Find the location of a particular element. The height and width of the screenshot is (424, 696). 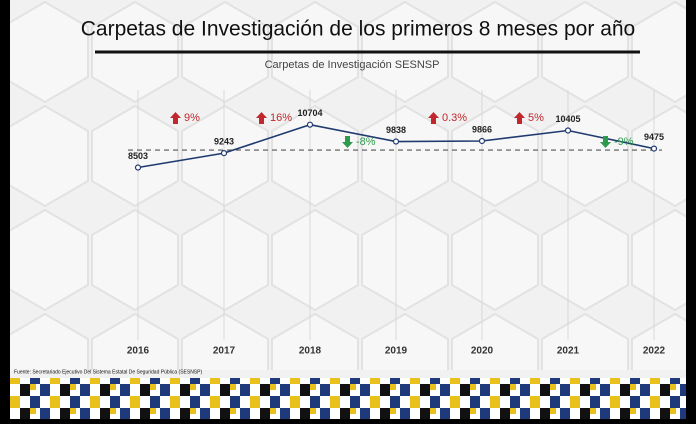

value-label: 10704 is located at coordinates (309, 113).